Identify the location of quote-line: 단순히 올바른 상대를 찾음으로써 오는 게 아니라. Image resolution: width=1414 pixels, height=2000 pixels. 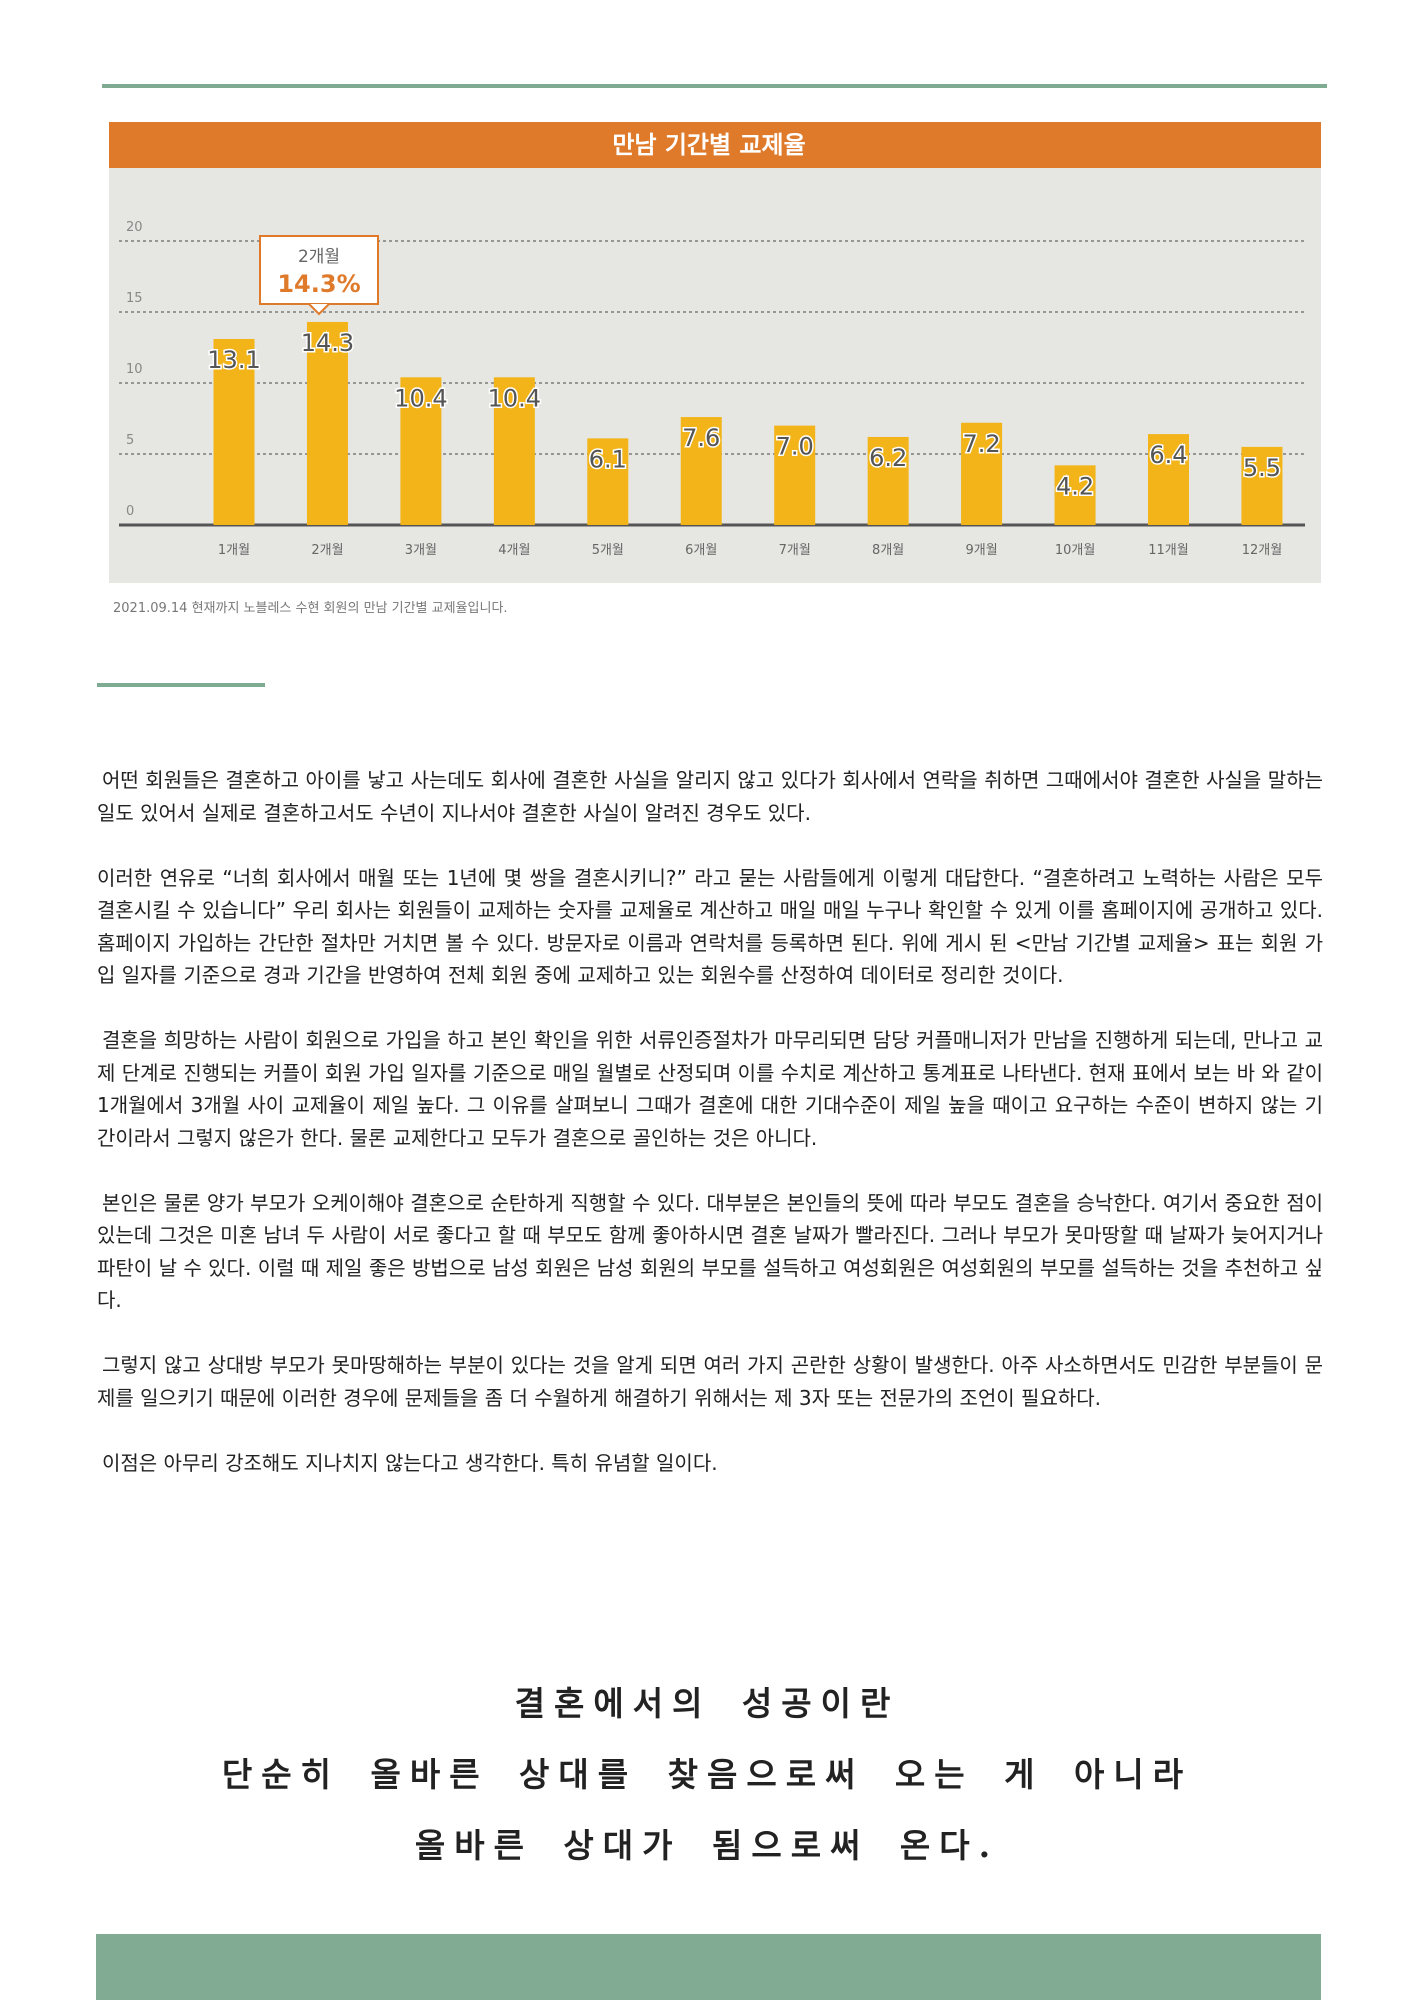
(707, 1774).